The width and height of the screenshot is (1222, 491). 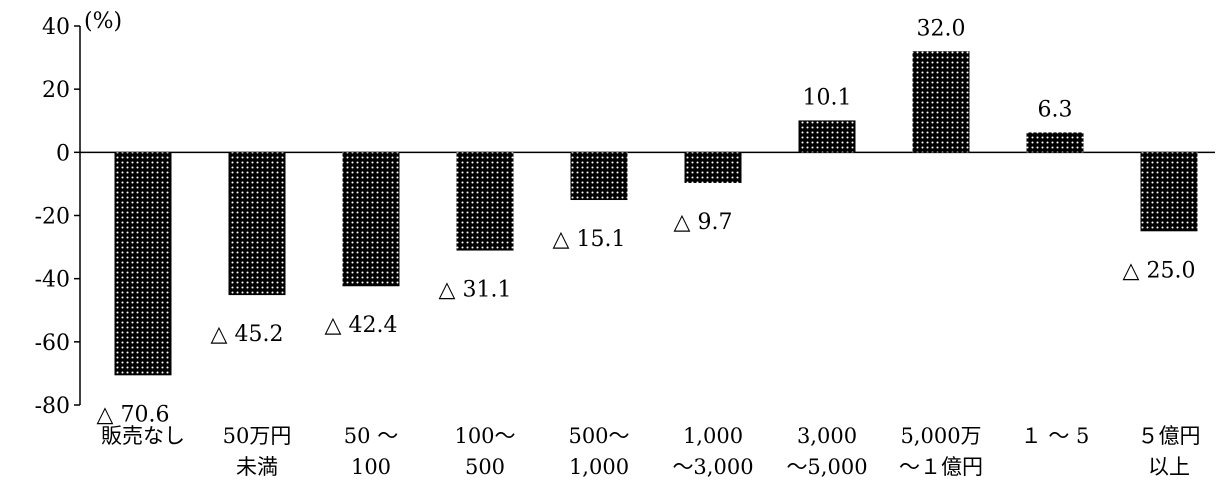 What do you see at coordinates (1055, 109) in the screenshot?
I see `data-label: 6.3` at bounding box center [1055, 109].